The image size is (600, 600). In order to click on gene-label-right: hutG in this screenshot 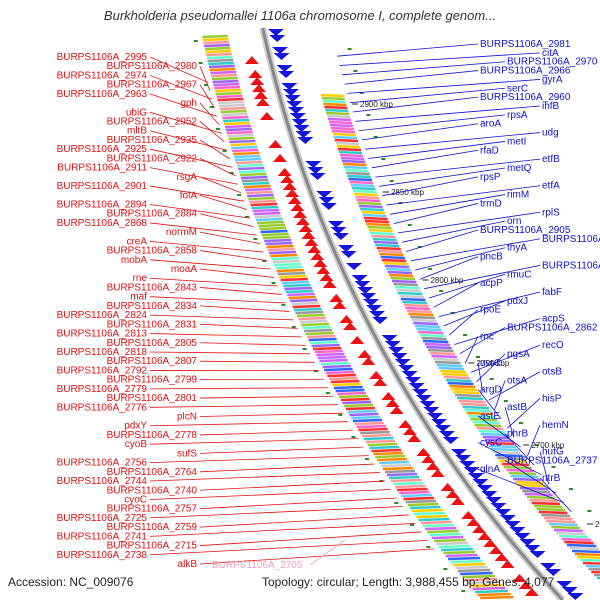, I will do `click(553, 451)`.